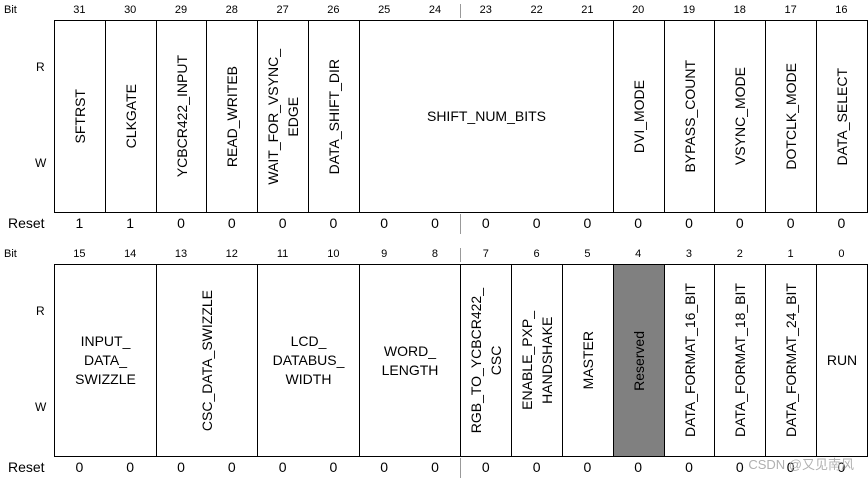 Image resolution: width=868 pixels, height=488 pixels. I want to click on field-name: DATA_FORMAT_18_BIT, so click(740, 360).